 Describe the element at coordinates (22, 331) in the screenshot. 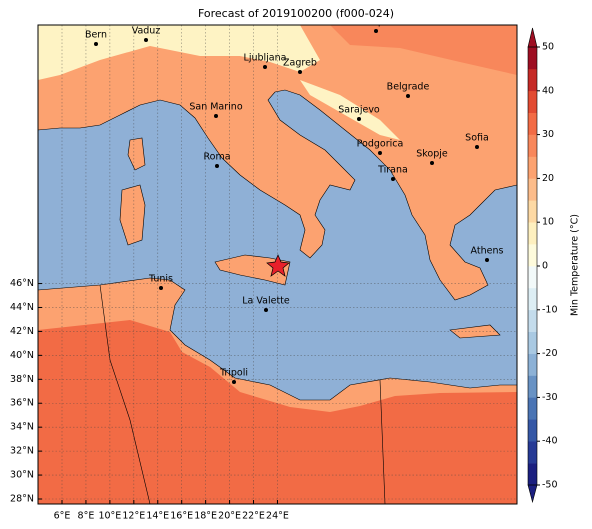

I see `lat-label: 42°N` at that location.